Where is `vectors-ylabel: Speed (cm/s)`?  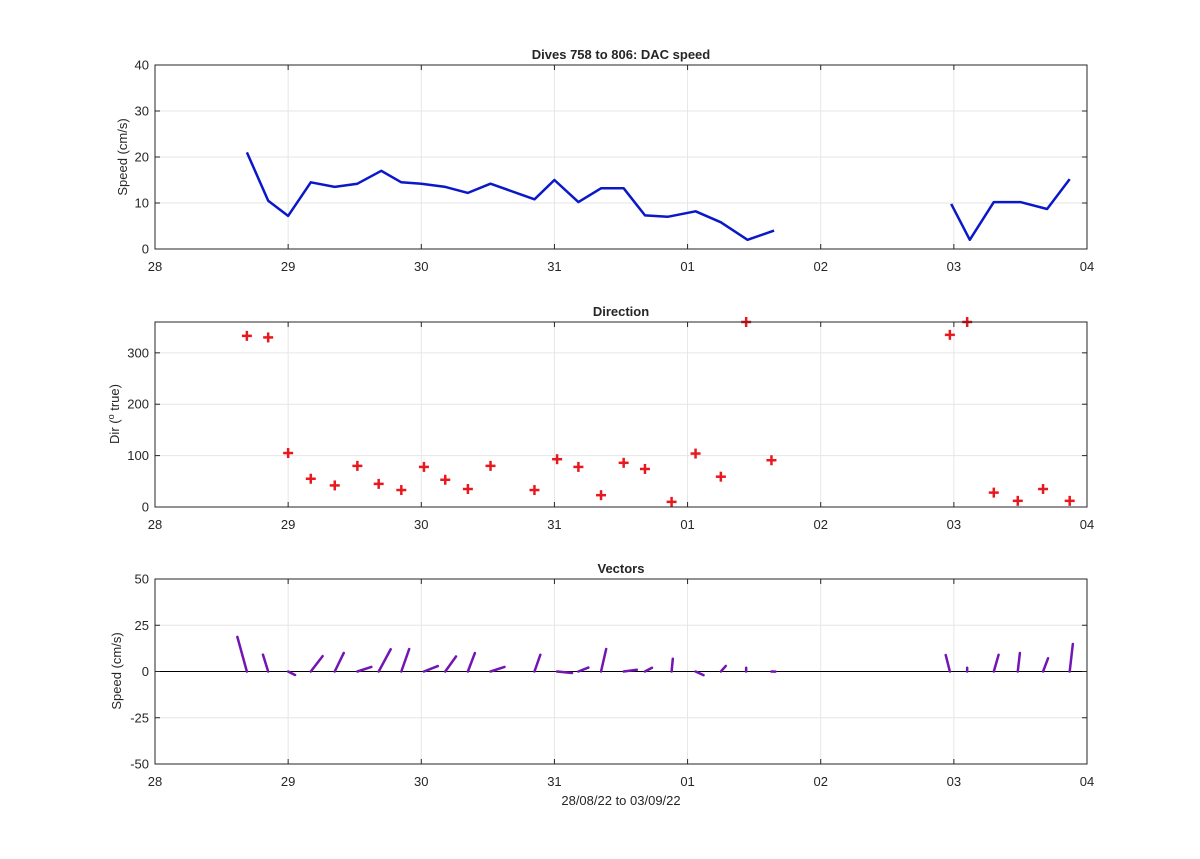 vectors-ylabel: Speed (cm/s) is located at coordinates (116, 670).